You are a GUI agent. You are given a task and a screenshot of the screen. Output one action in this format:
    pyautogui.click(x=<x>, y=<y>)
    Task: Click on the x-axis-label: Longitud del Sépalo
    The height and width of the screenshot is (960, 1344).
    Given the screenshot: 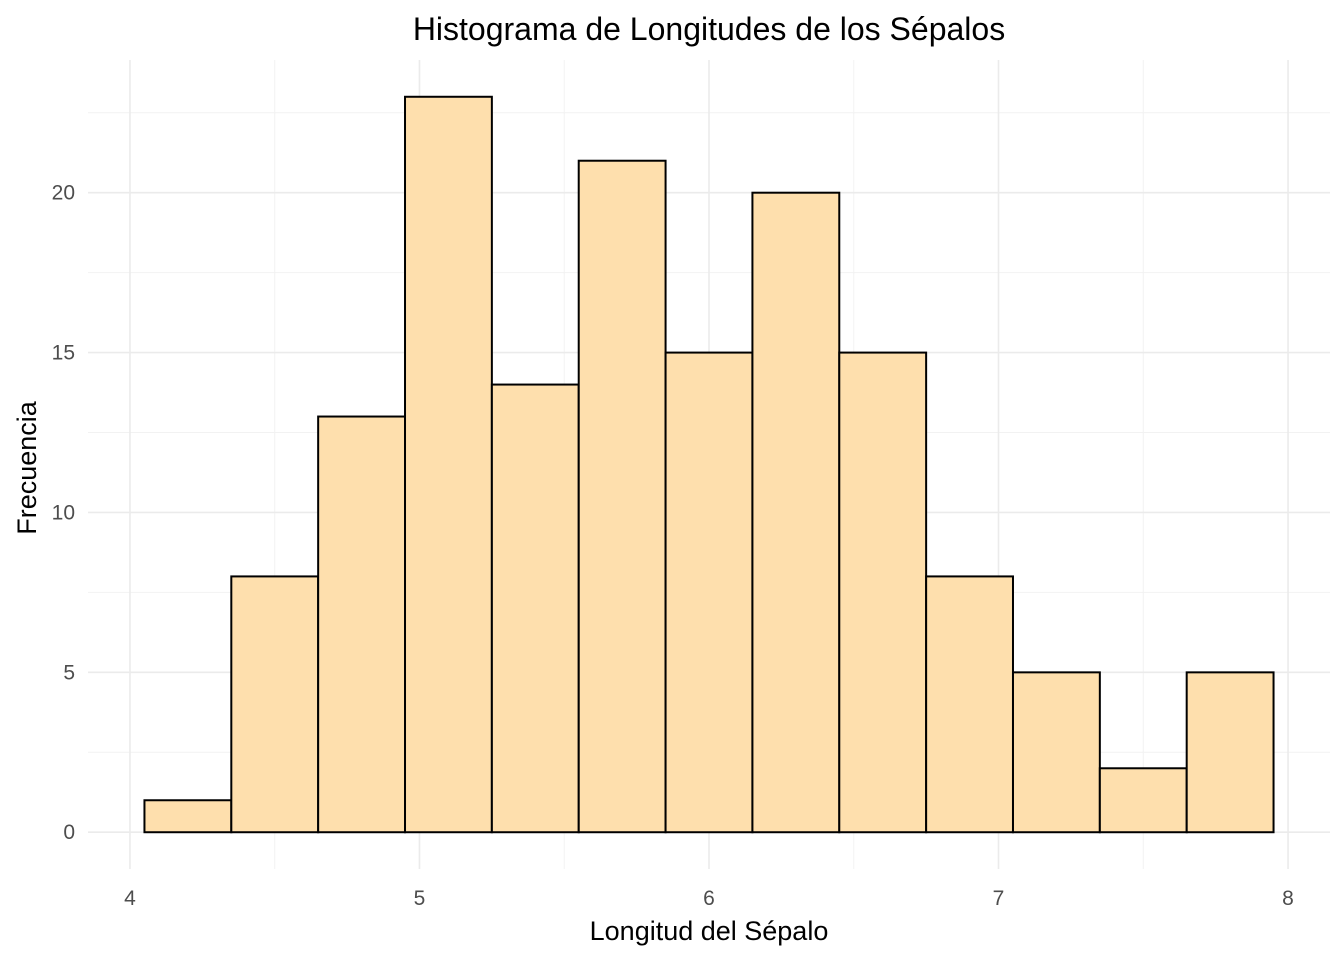 What is the action you would take?
    pyautogui.click(x=709, y=931)
    